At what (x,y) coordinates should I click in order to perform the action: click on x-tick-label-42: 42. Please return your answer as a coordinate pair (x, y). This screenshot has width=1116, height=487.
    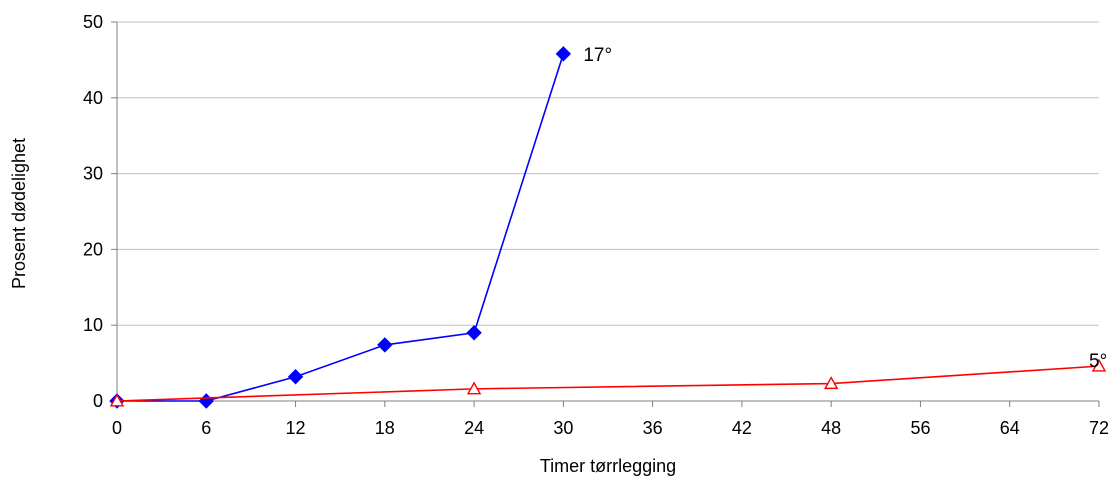
    Looking at the image, I should click on (742, 428).